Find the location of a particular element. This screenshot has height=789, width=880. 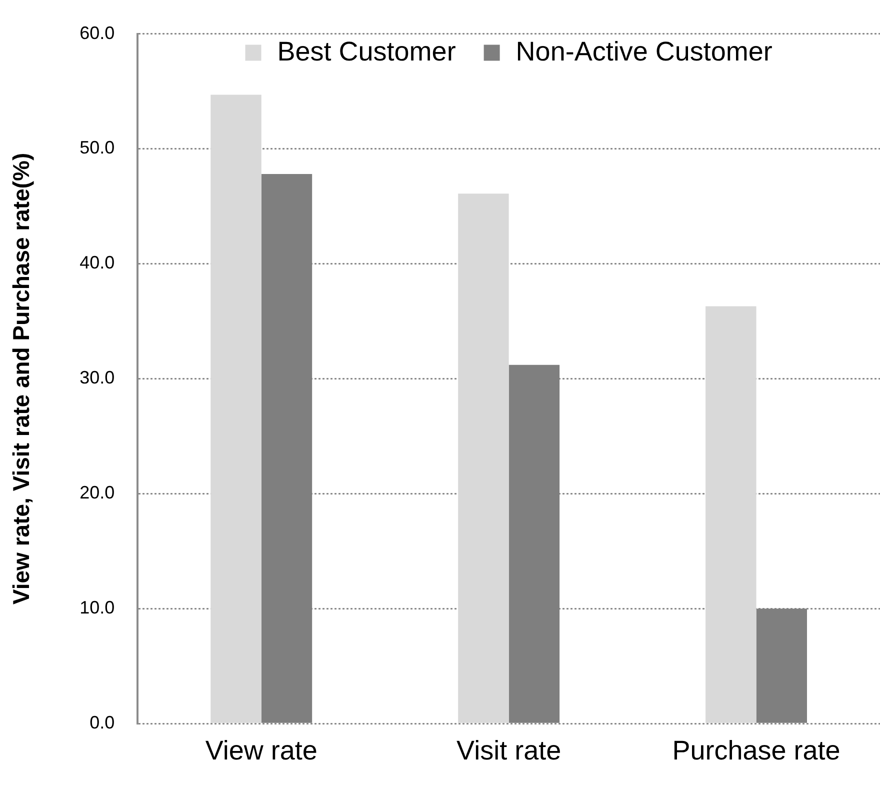

y-tick-label: 50.0 is located at coordinates (97, 148).